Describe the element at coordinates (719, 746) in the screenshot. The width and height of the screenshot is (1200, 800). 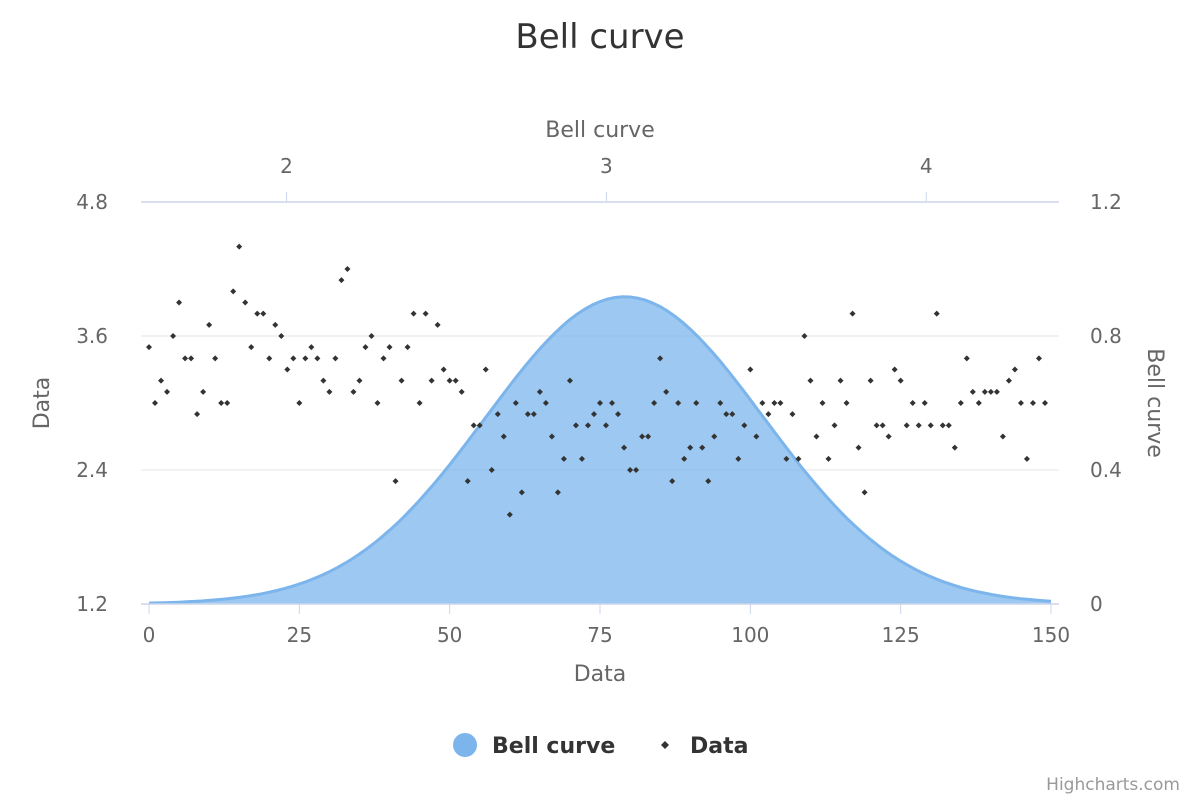
I see `legend-data-label: Data` at that location.